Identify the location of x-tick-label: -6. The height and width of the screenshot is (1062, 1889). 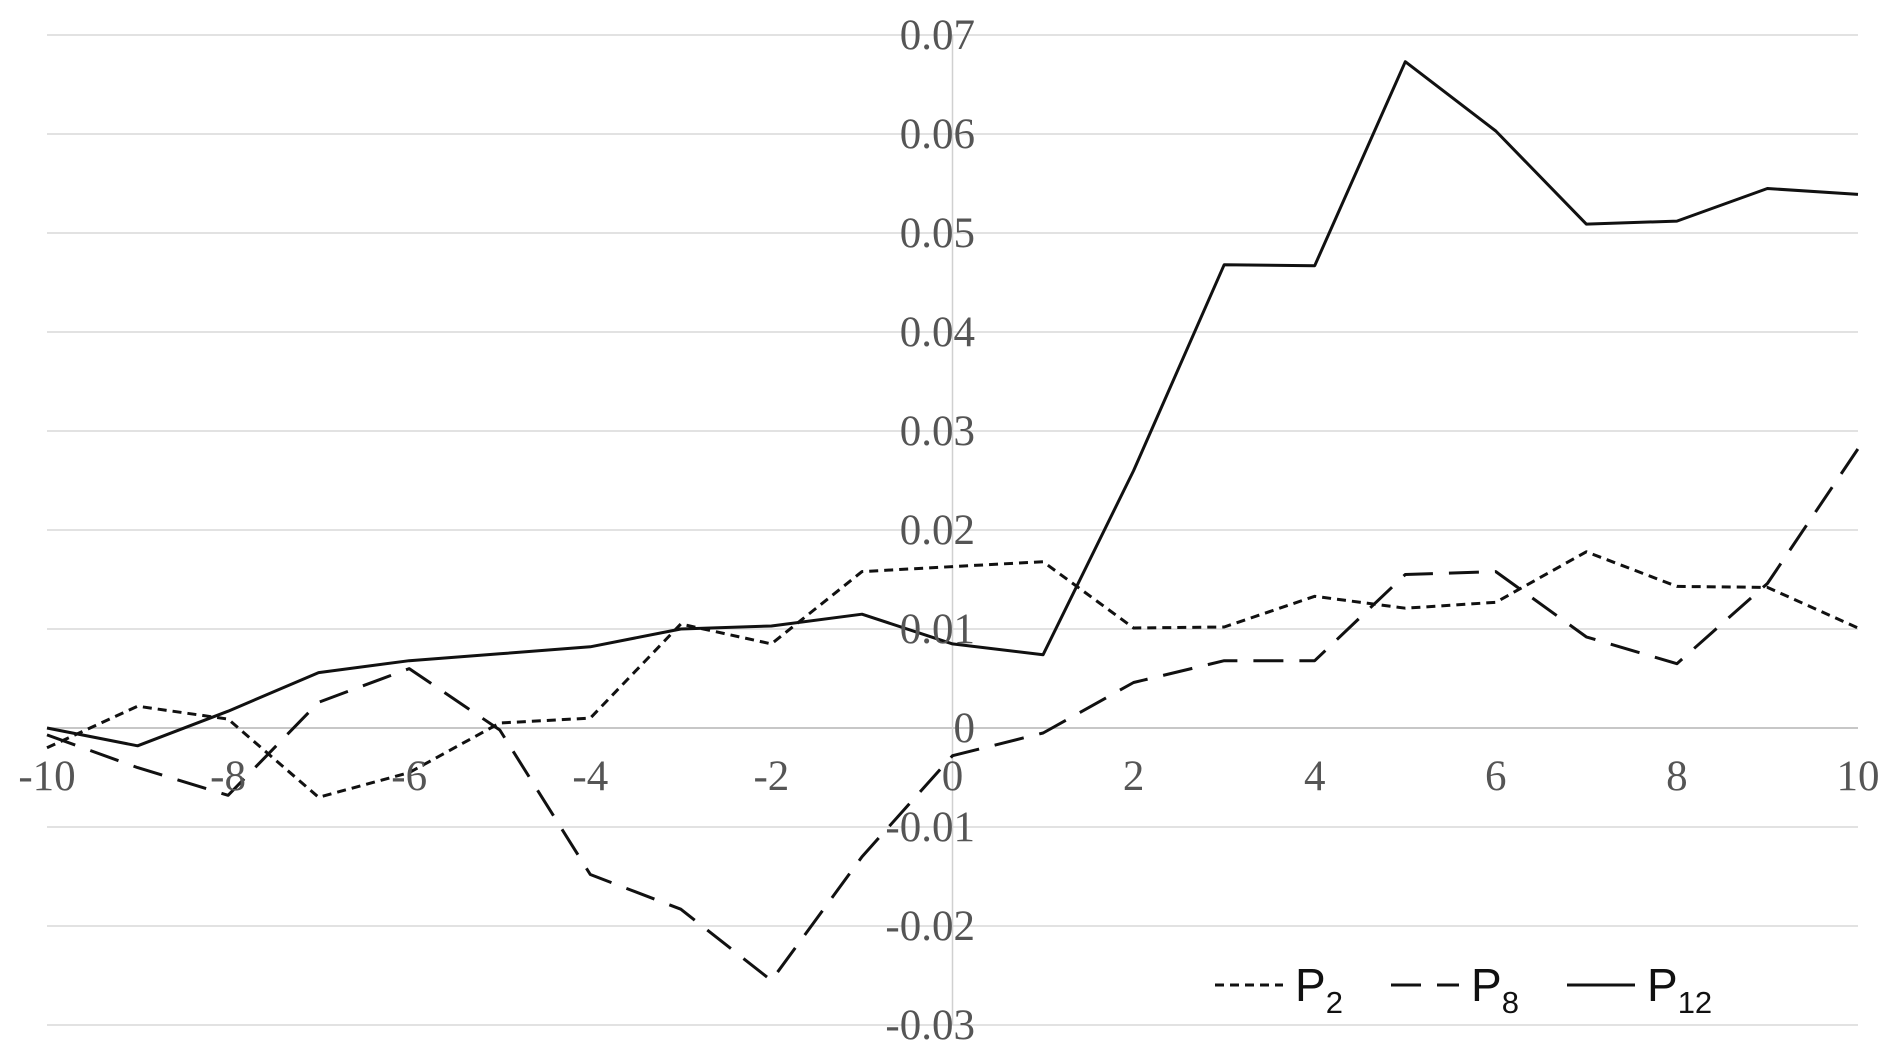
(409, 776).